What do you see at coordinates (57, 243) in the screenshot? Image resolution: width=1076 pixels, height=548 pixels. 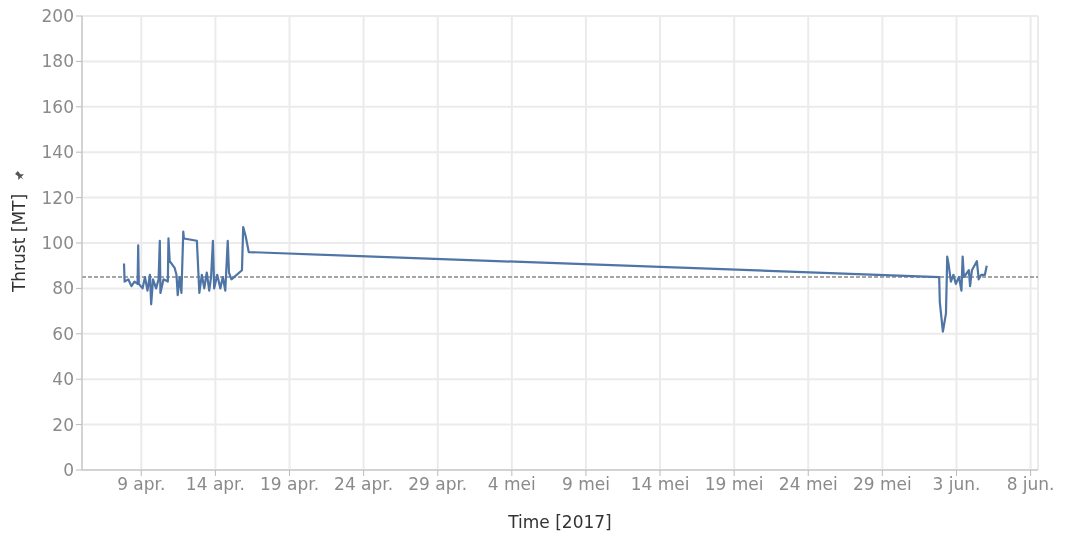 I see `y-tick-label: 100` at bounding box center [57, 243].